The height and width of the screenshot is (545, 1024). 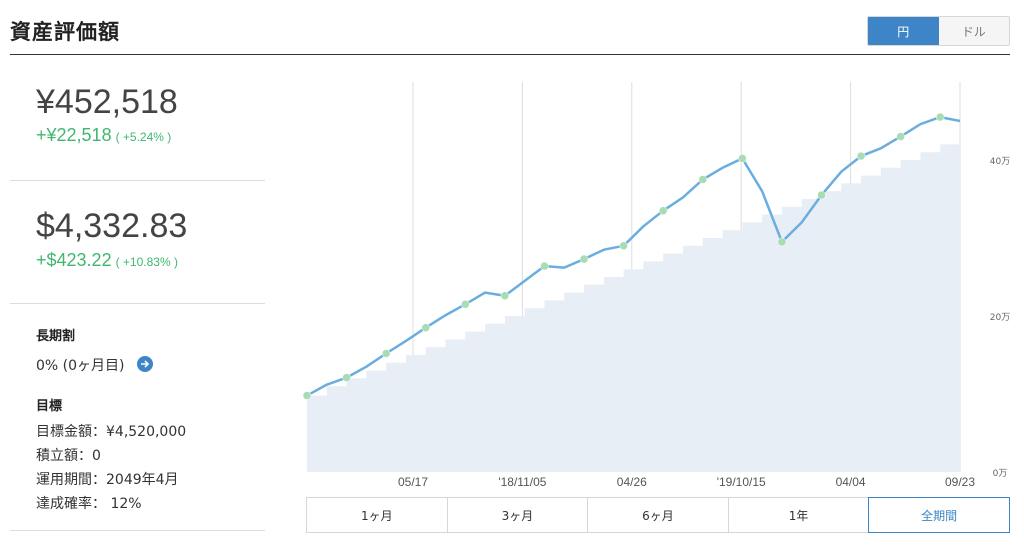 What do you see at coordinates (1000, 474) in the screenshot?
I see `y-tick-label: 0万` at bounding box center [1000, 474].